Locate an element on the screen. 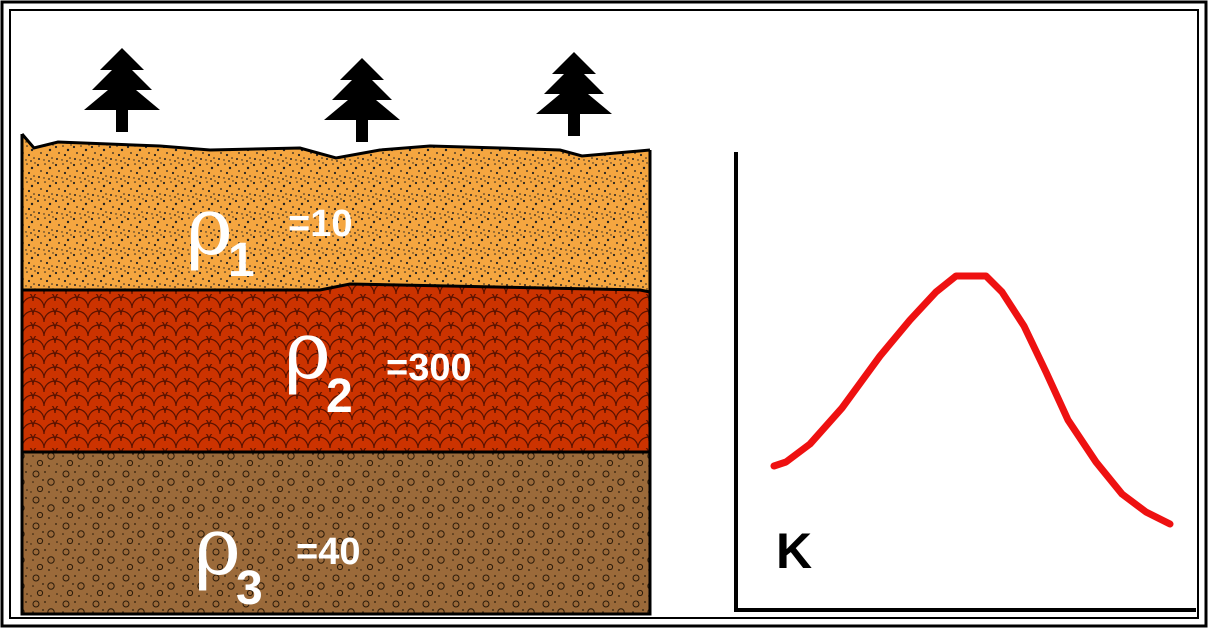  layer-2-subscript: 2 is located at coordinates (339, 396).